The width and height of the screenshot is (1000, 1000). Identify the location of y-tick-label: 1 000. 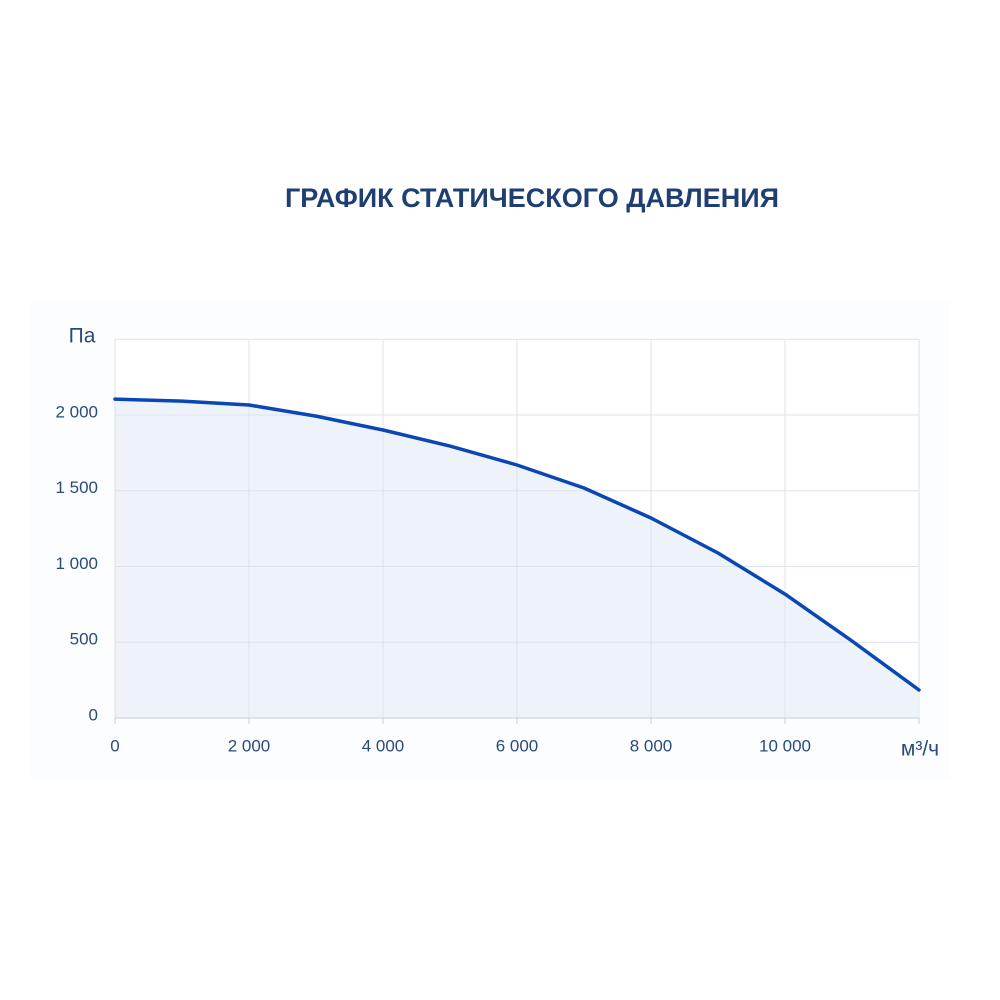
(76, 563).